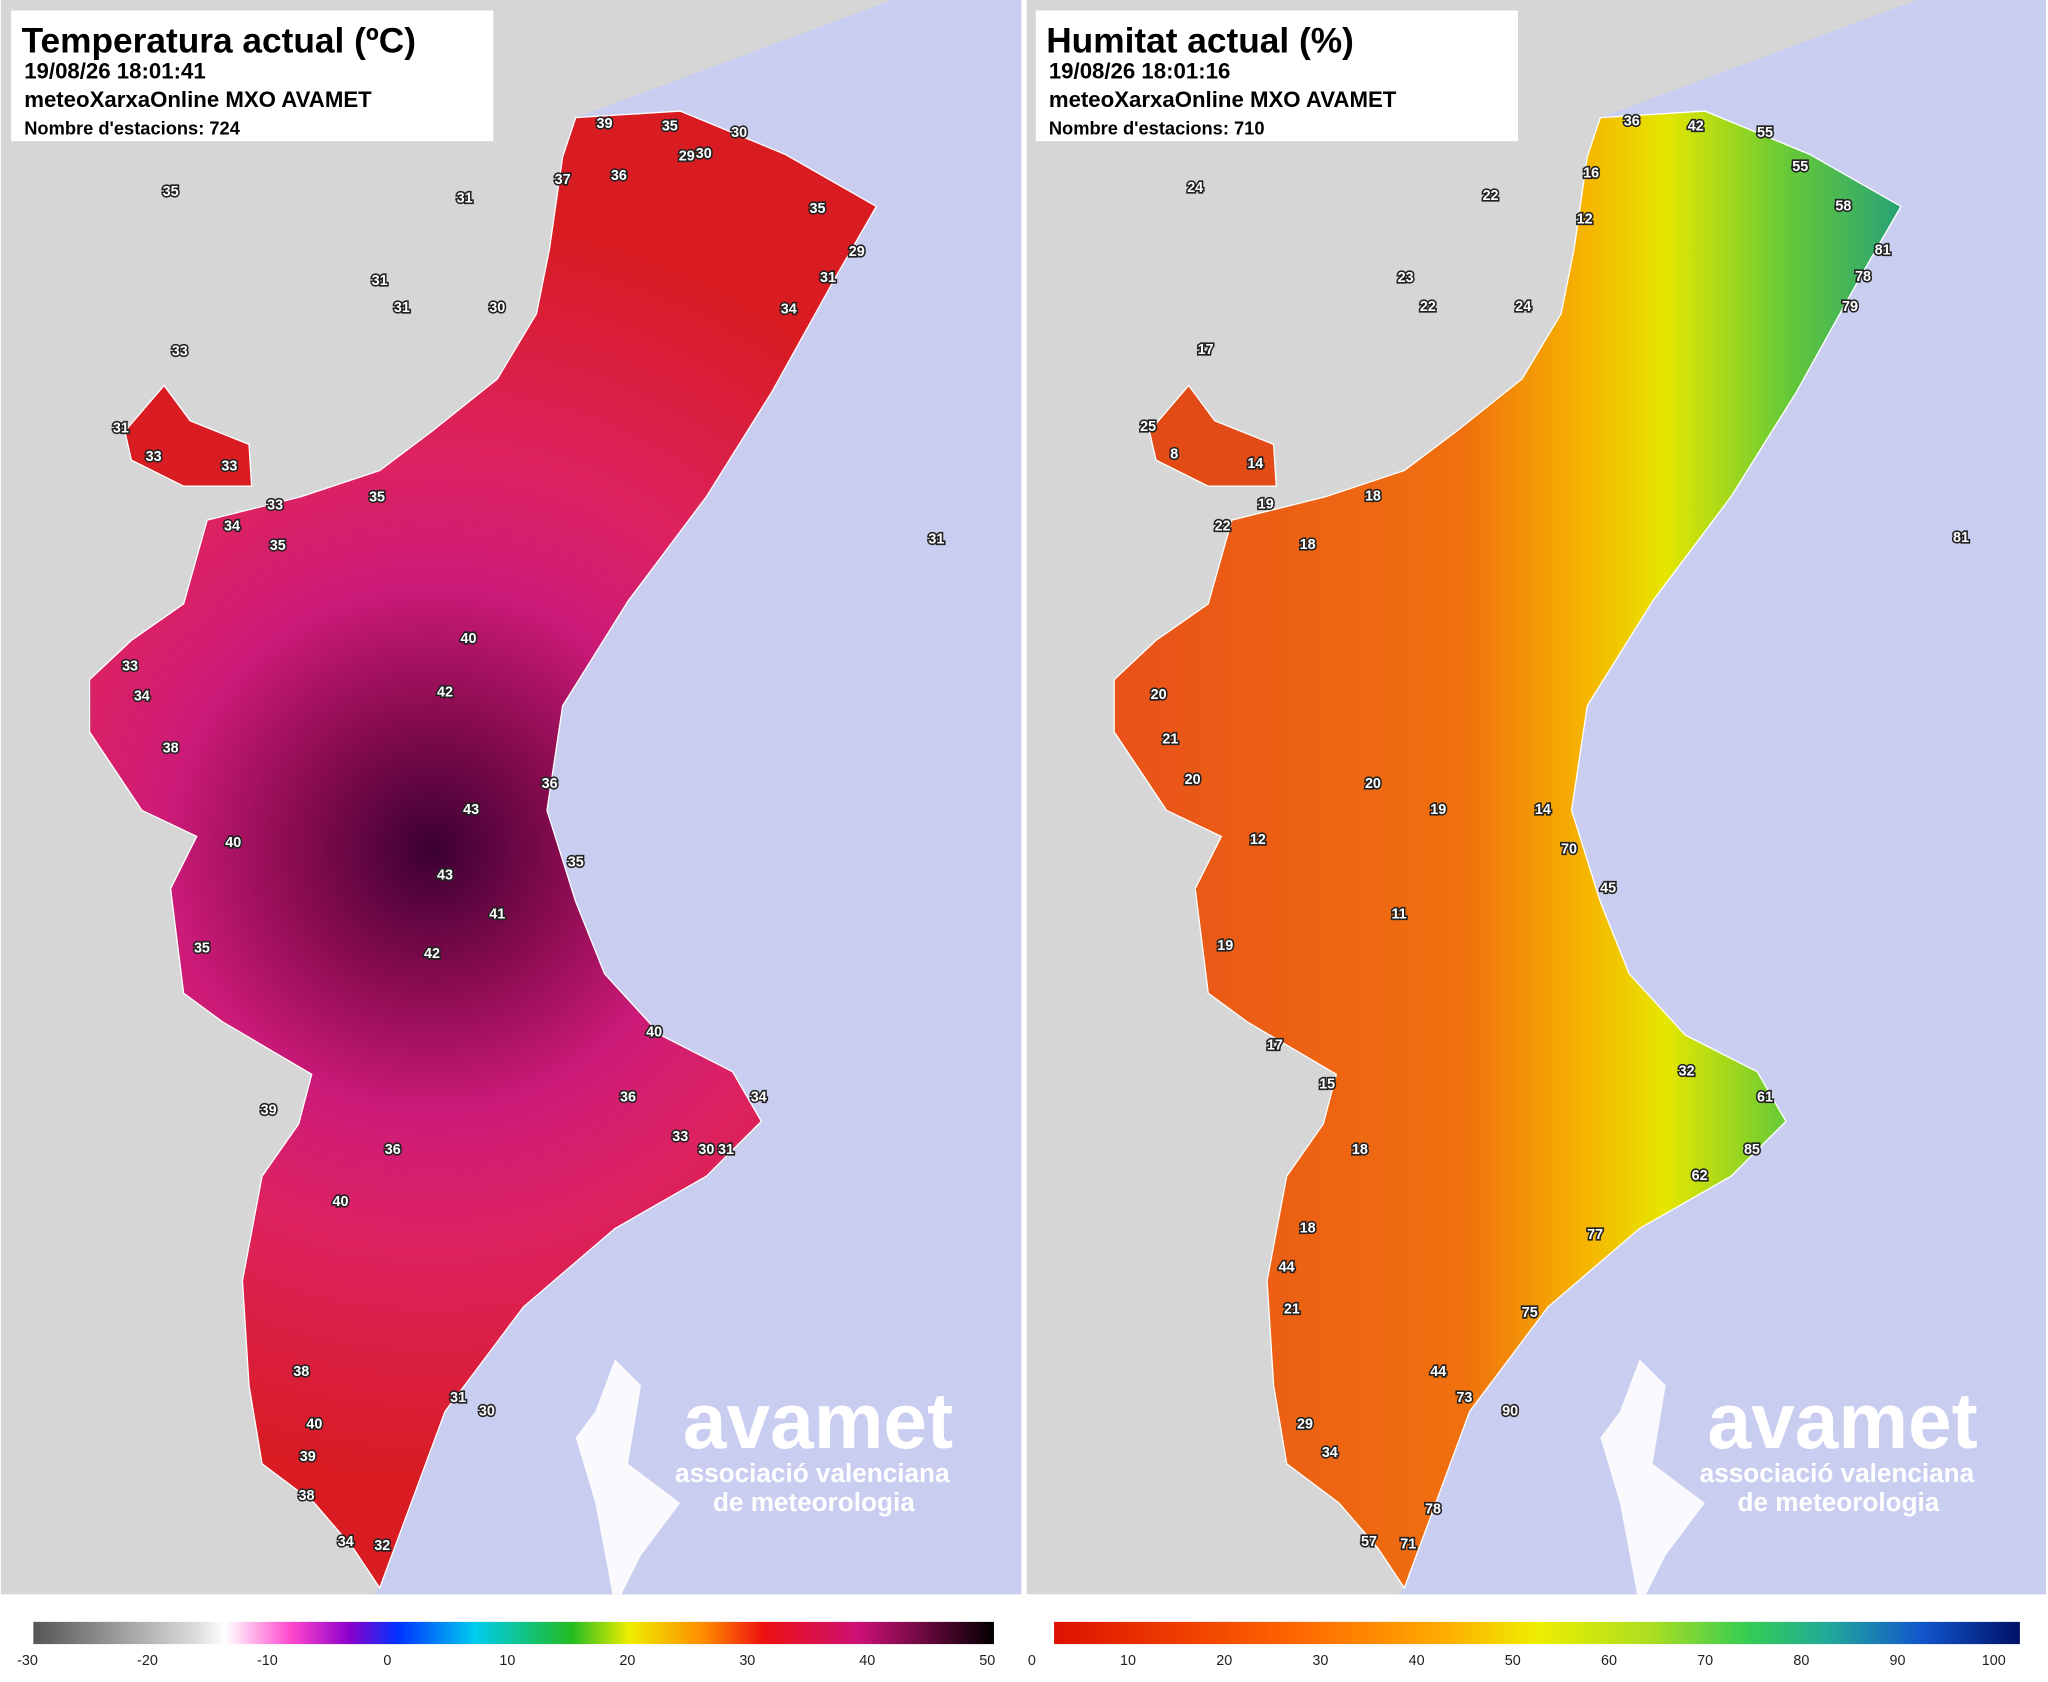 The width and height of the screenshot is (2048, 1682). Describe the element at coordinates (1765, 1098) in the screenshot. I see `station-value: 61` at that location.